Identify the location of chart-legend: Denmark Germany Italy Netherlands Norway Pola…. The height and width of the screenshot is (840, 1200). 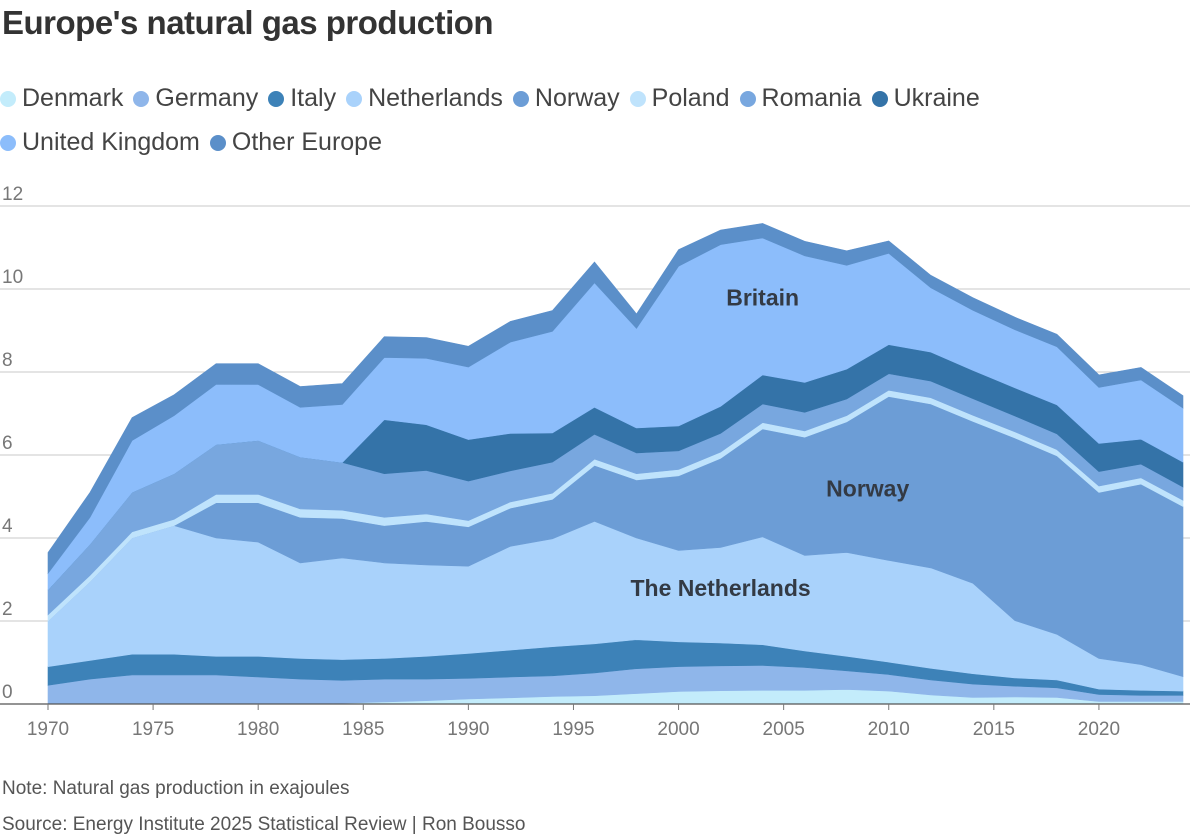
(580, 120).